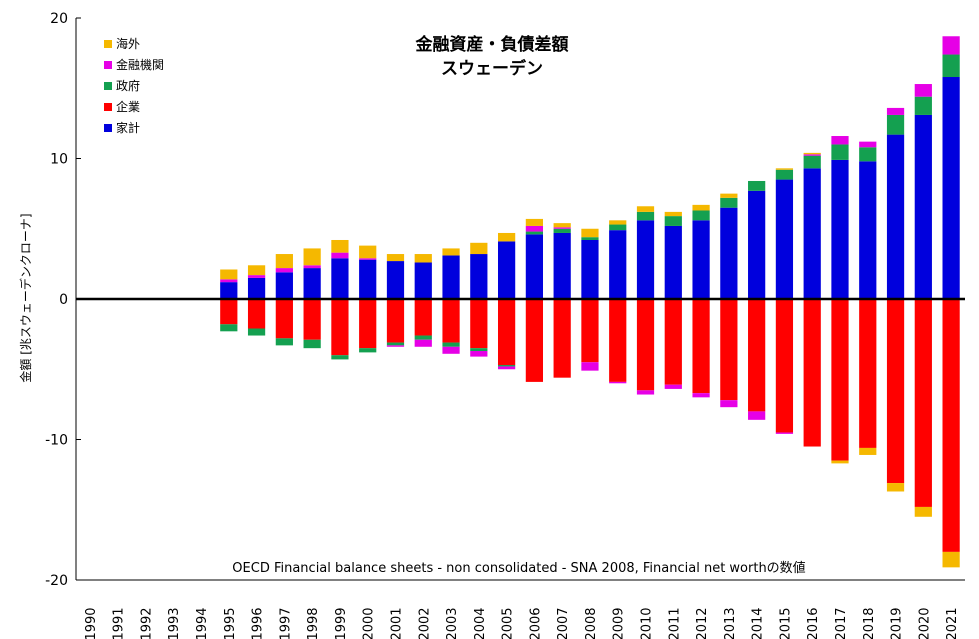  What do you see at coordinates (59, 19) in the screenshot?
I see `y-tick-label: 20` at bounding box center [59, 19].